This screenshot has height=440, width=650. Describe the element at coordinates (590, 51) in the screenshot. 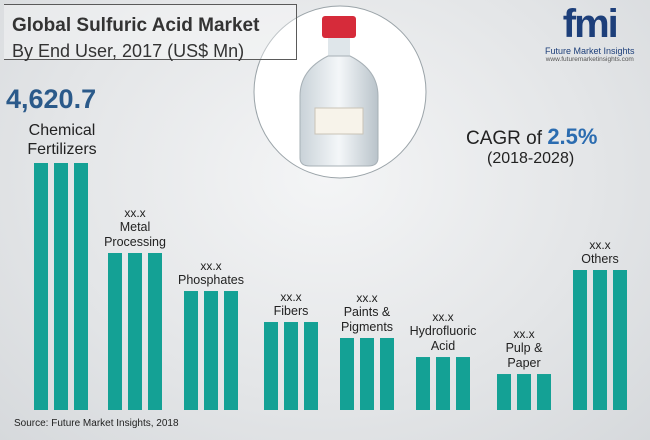

I see `logo-name: Future Market Insights` at that location.